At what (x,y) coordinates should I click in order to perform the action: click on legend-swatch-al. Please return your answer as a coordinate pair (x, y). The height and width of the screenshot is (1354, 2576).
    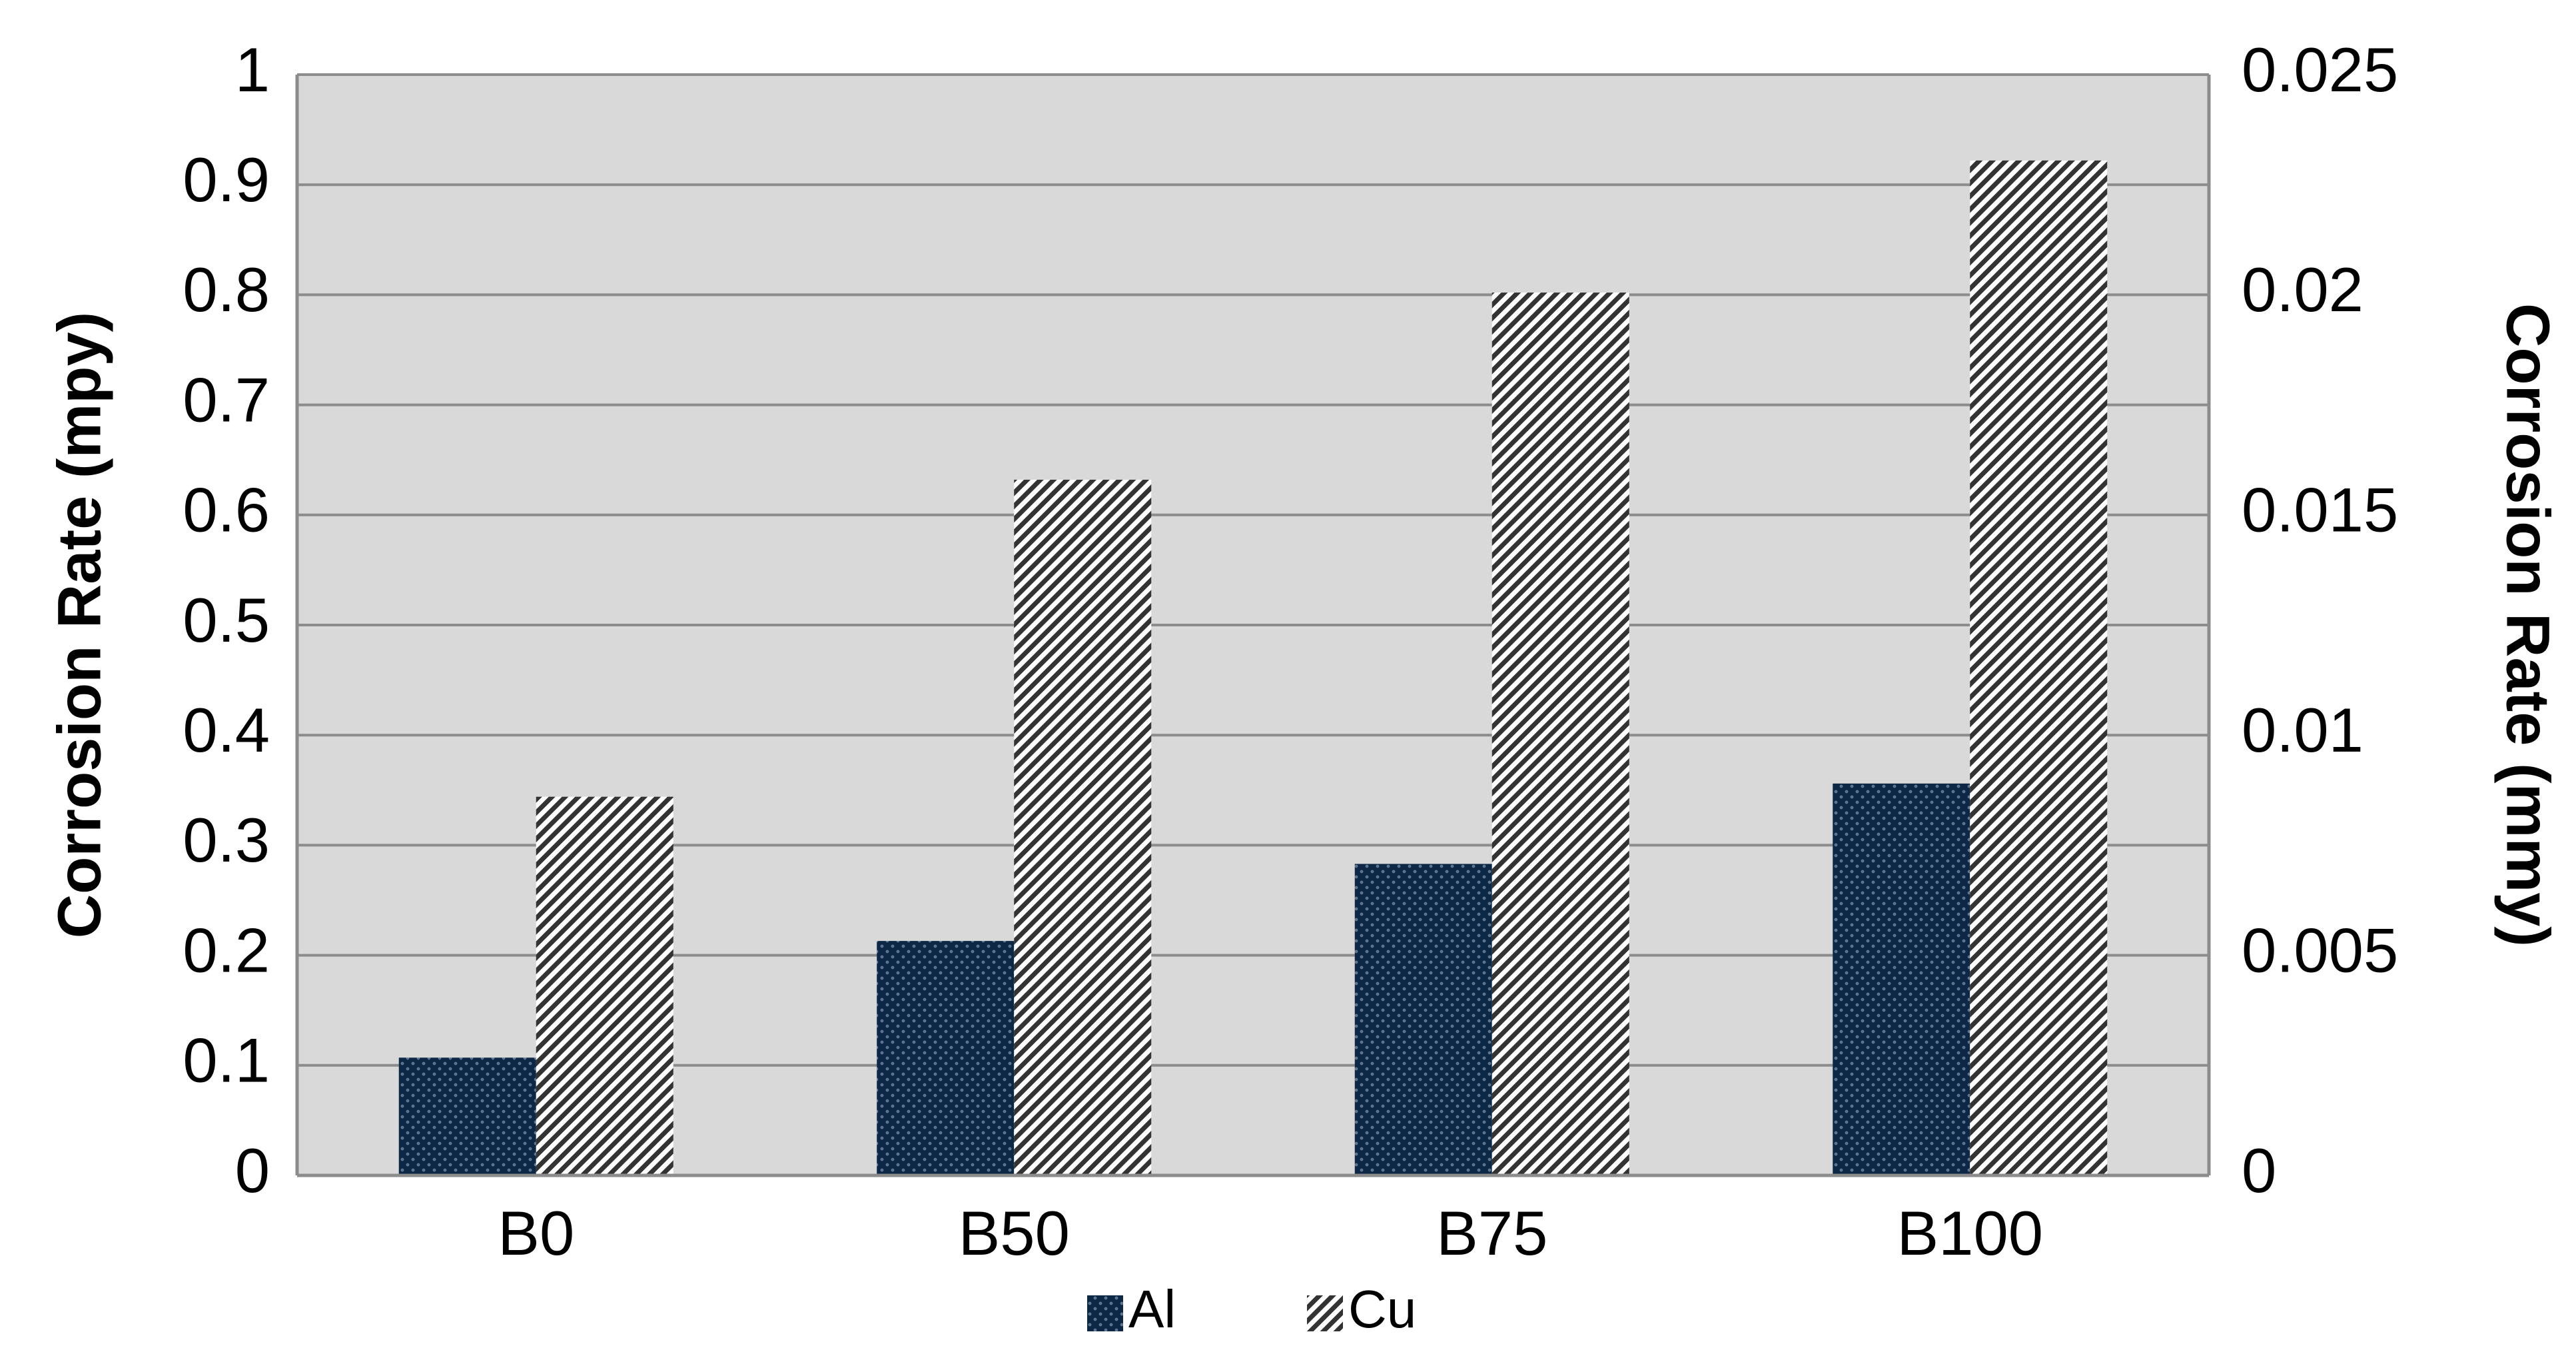
    Looking at the image, I should click on (1105, 1313).